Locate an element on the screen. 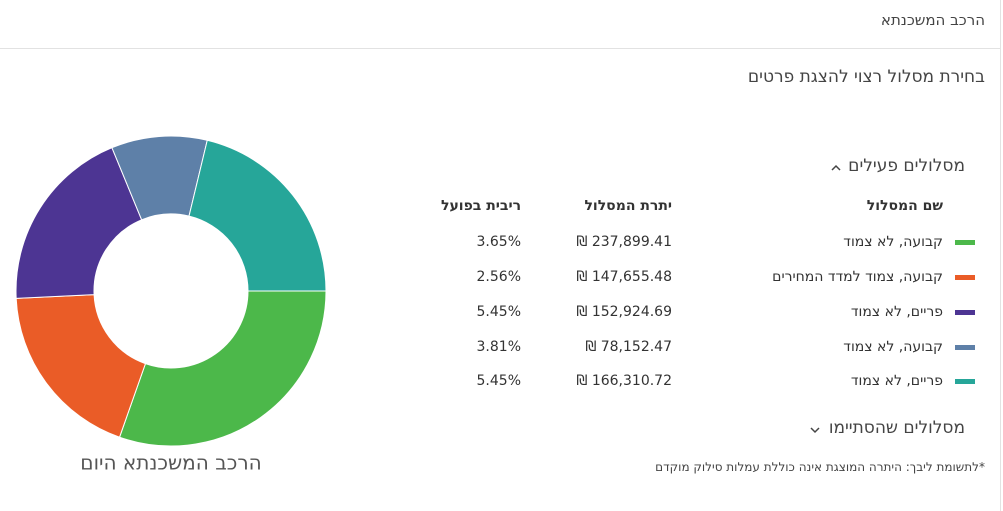  route-balance: ₪ 147,655.48 is located at coordinates (624, 277).